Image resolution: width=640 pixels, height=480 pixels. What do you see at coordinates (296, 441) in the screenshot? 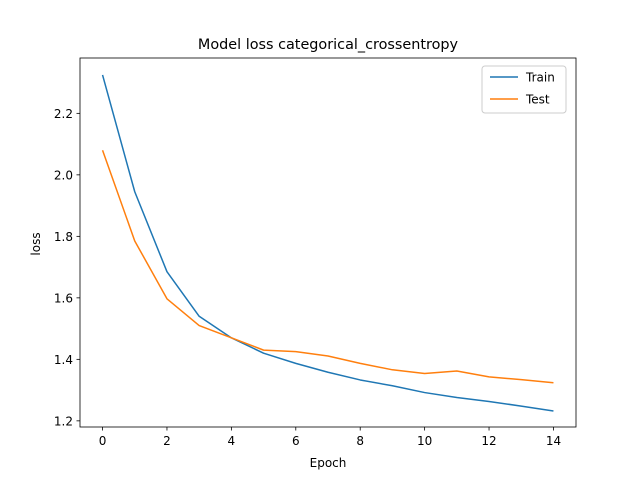
I see `x-tick-label: 6` at bounding box center [296, 441].